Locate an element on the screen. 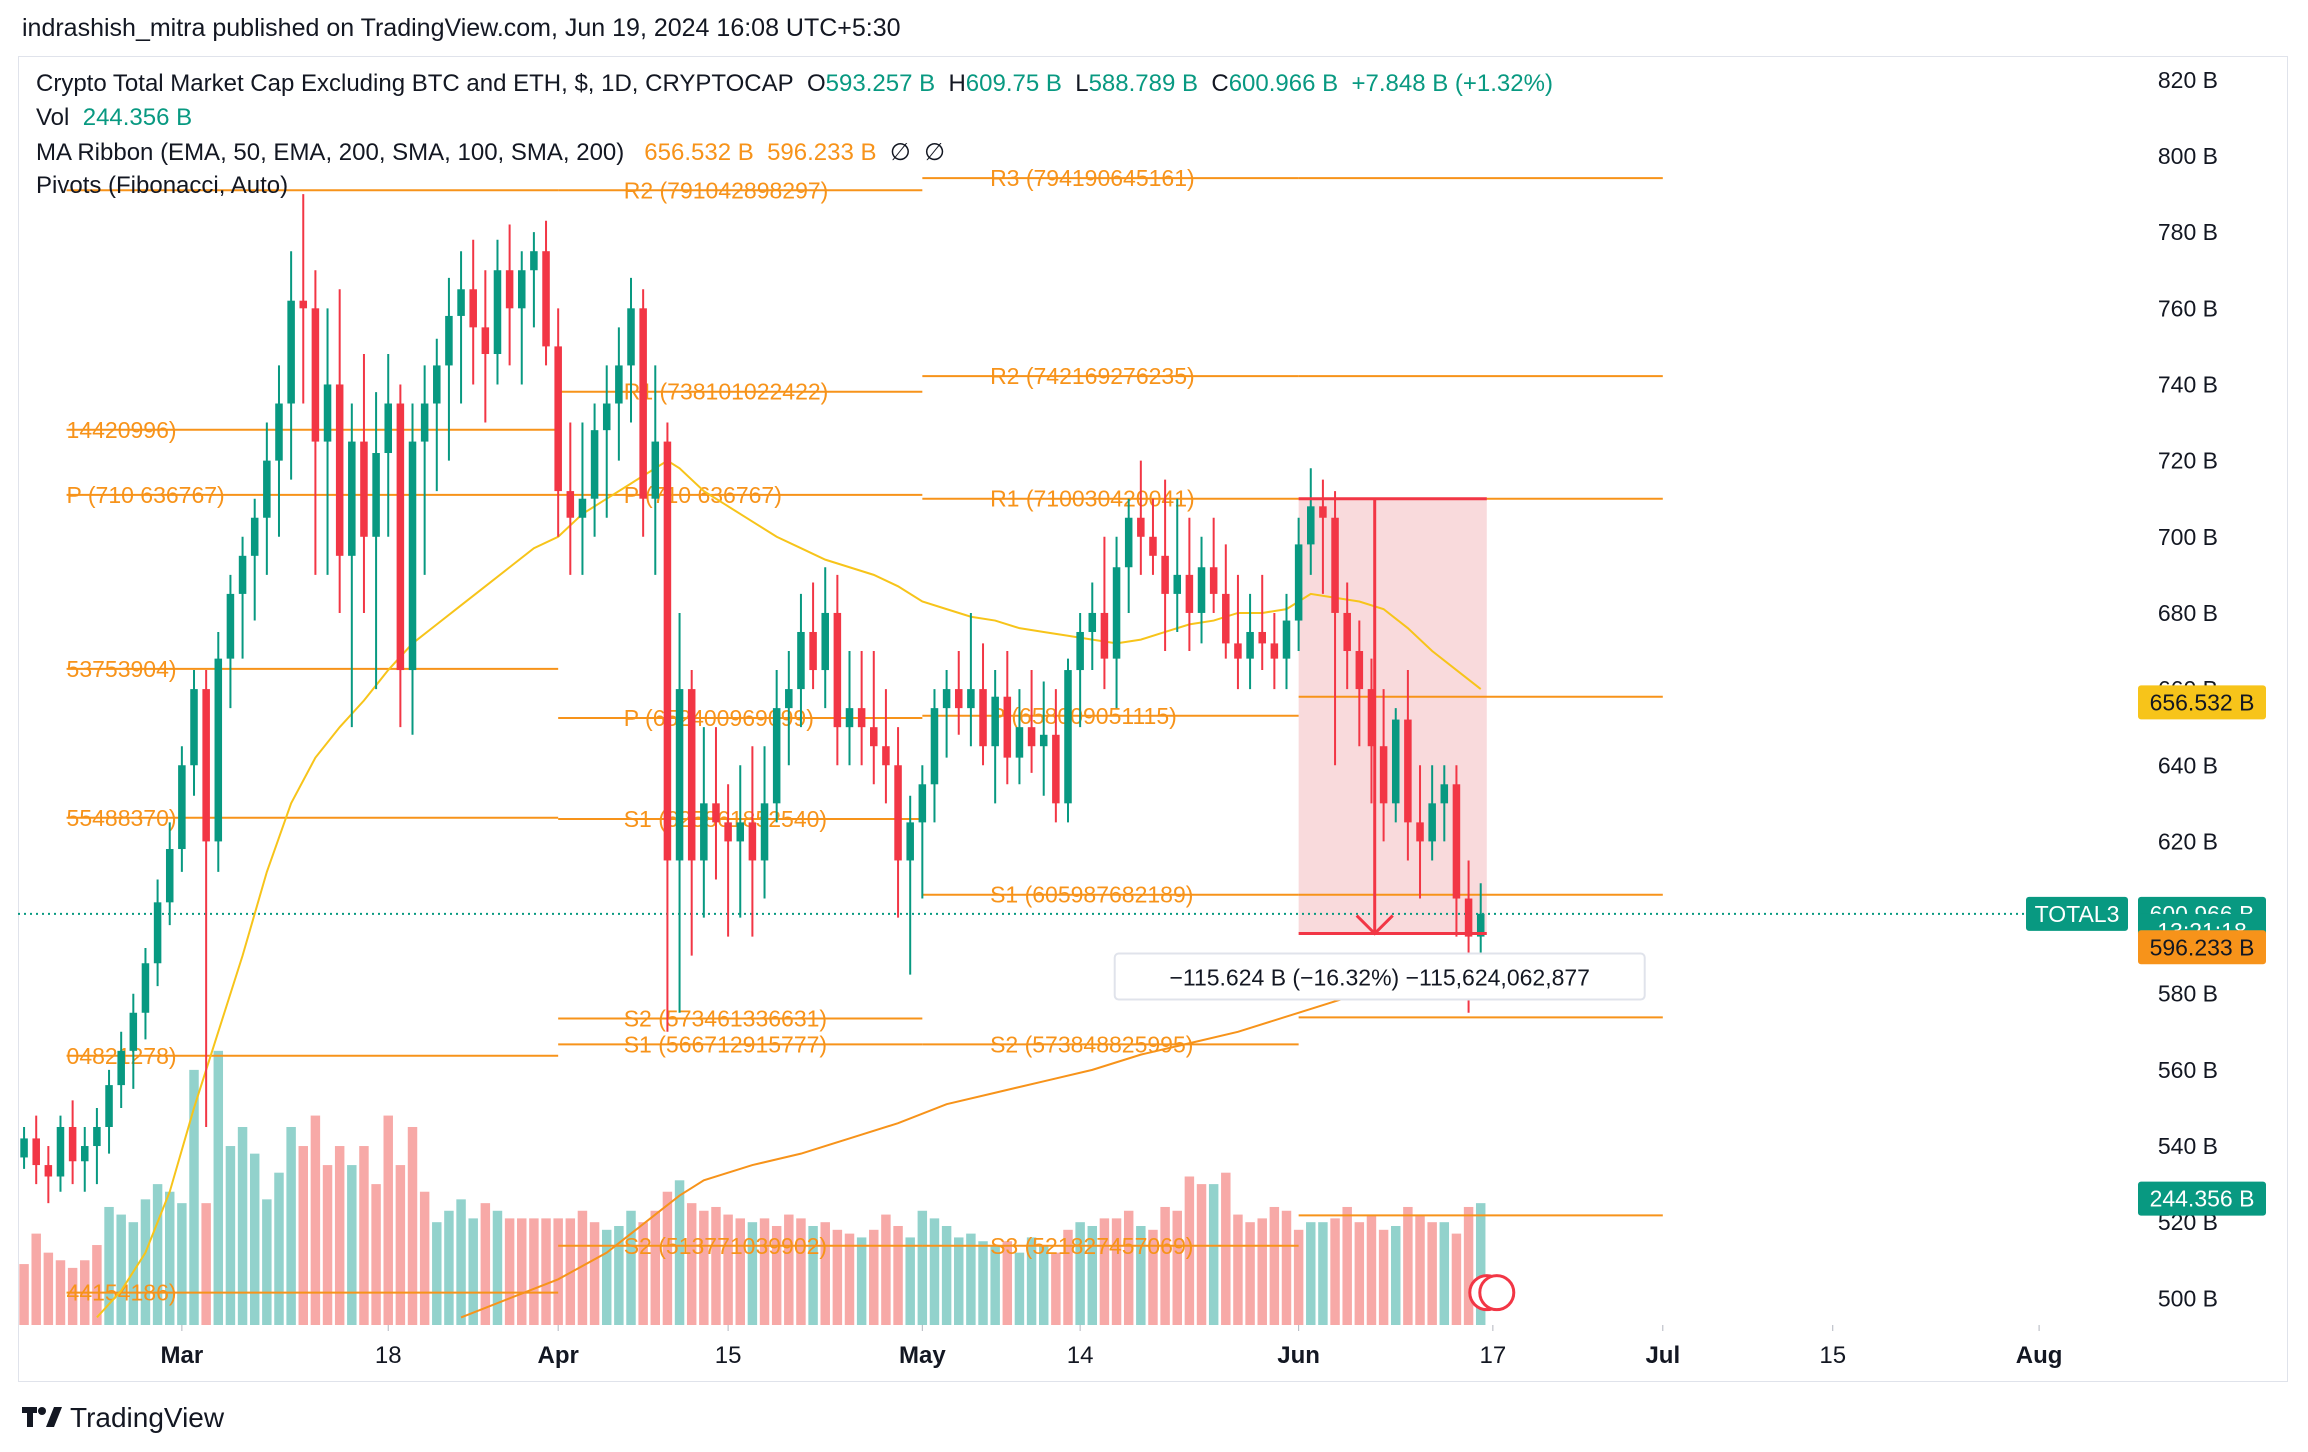 This screenshot has height=1452, width=2308. brand-name: TradingView is located at coordinates (147, 1417).